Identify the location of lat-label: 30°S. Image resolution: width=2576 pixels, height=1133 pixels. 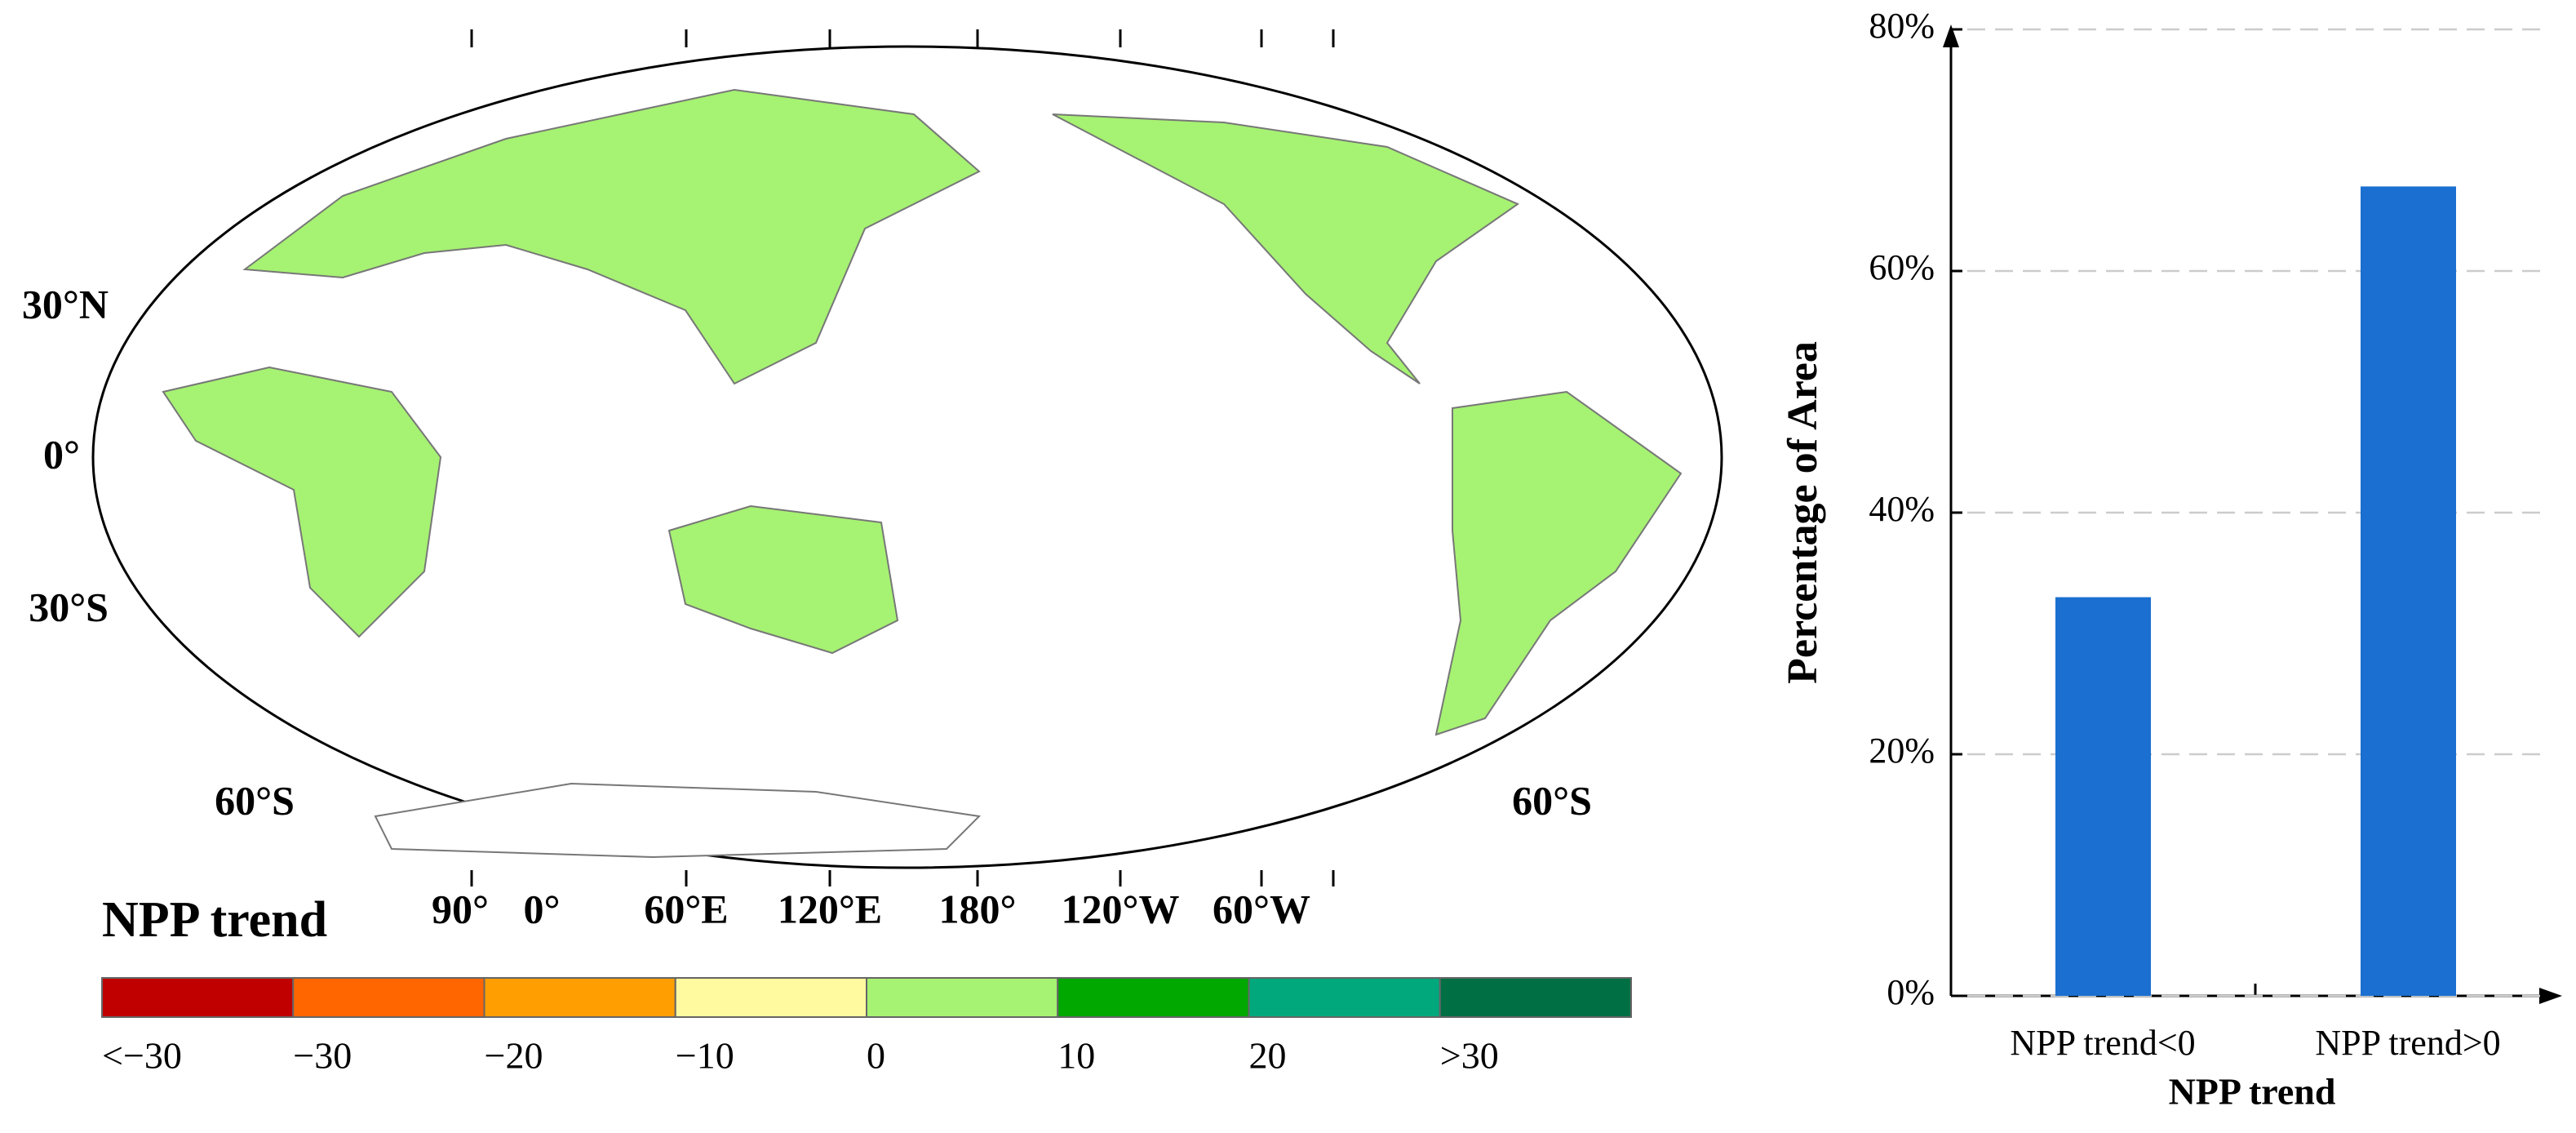
(69, 607).